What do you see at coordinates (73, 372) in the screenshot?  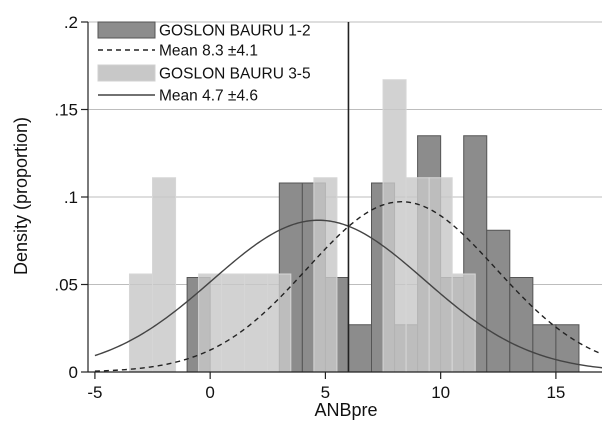 I see `y-tick-label: 0` at bounding box center [73, 372].